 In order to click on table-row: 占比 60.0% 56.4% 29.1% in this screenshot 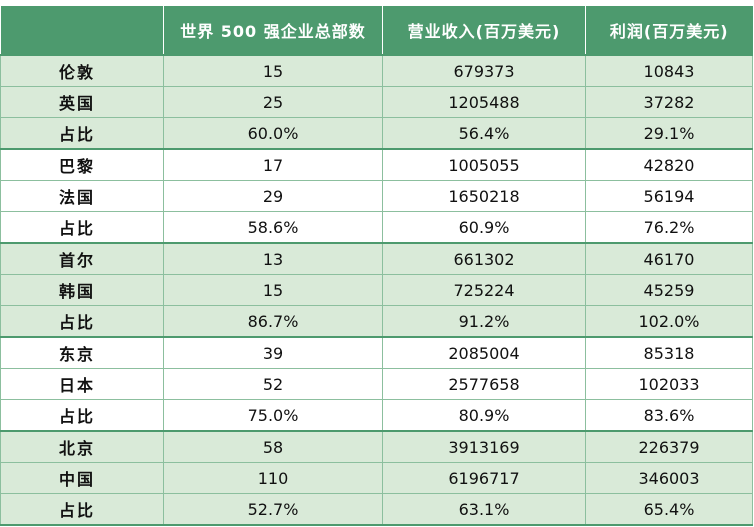, I will do `click(376, 133)`.